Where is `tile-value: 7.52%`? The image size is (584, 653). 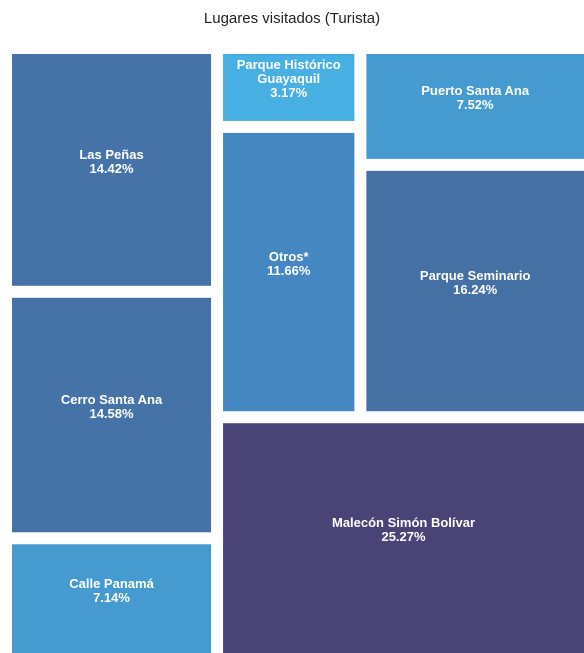
tile-value: 7.52% is located at coordinates (475, 105).